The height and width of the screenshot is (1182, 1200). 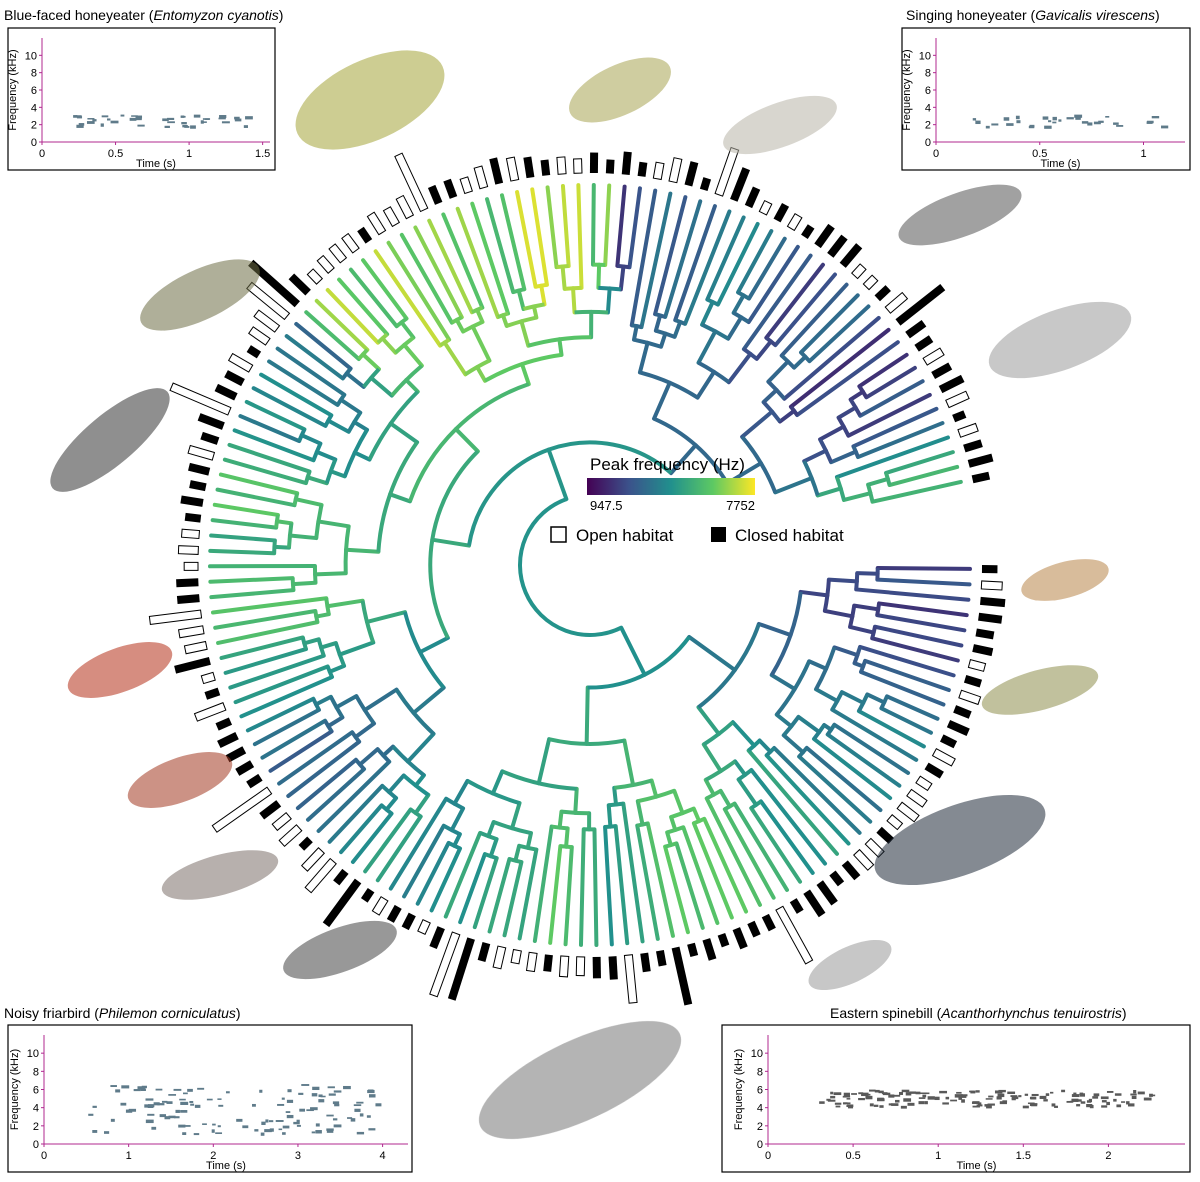 I want to click on y-tick-label: 8, so click(x=34, y=74).